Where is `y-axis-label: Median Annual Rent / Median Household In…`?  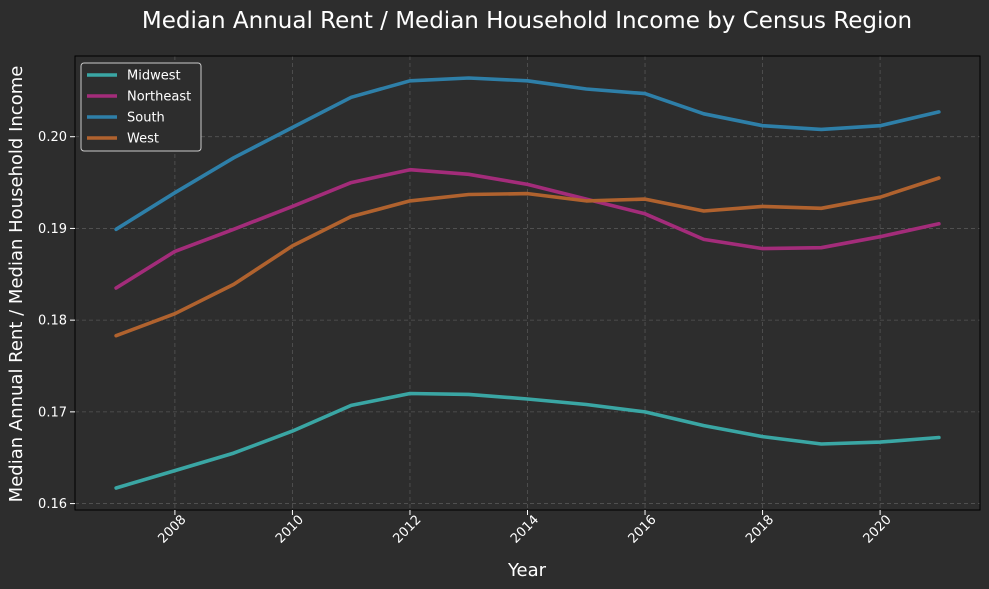 y-axis-label: Median Annual Rent / Median Household In… is located at coordinates (16, 284).